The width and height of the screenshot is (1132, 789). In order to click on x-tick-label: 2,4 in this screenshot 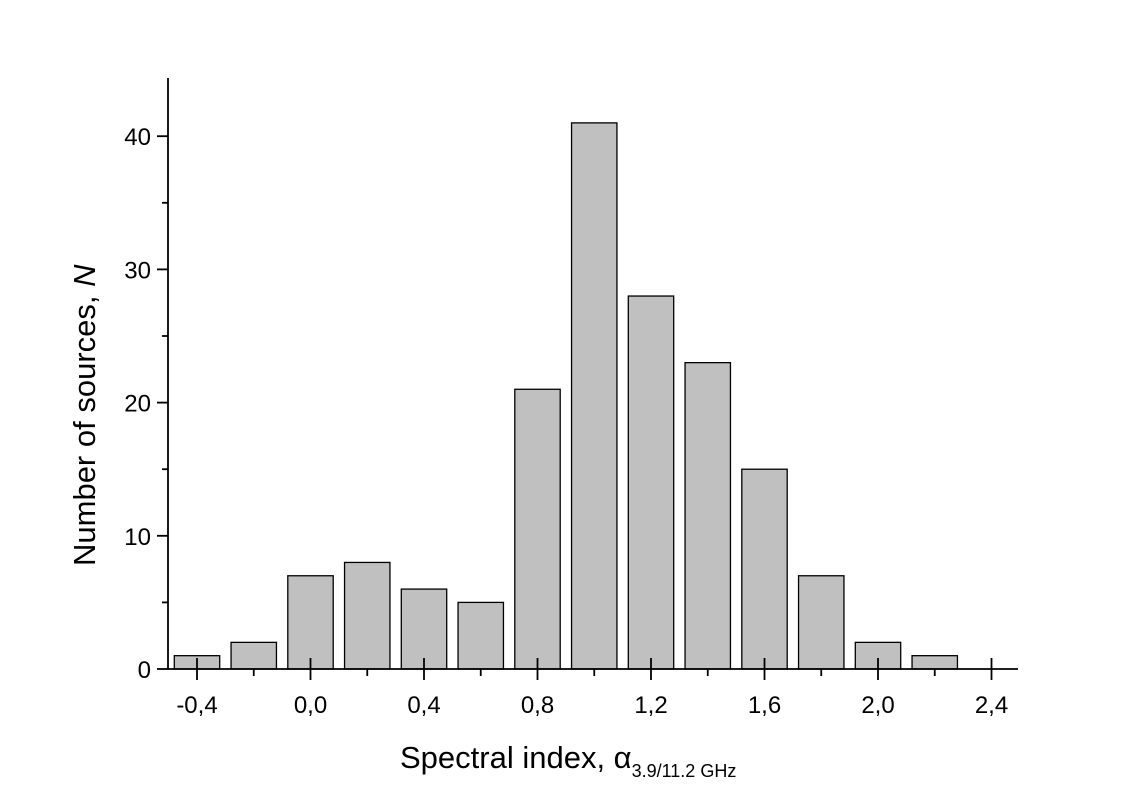, I will do `click(991, 705)`.